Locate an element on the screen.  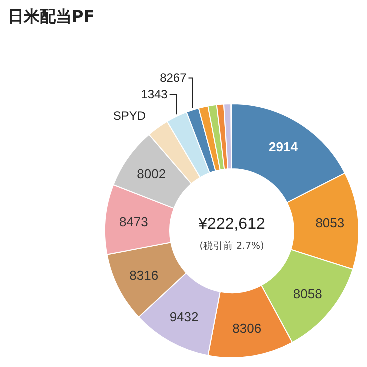
slice-label: 2914 is located at coordinates (284, 147).